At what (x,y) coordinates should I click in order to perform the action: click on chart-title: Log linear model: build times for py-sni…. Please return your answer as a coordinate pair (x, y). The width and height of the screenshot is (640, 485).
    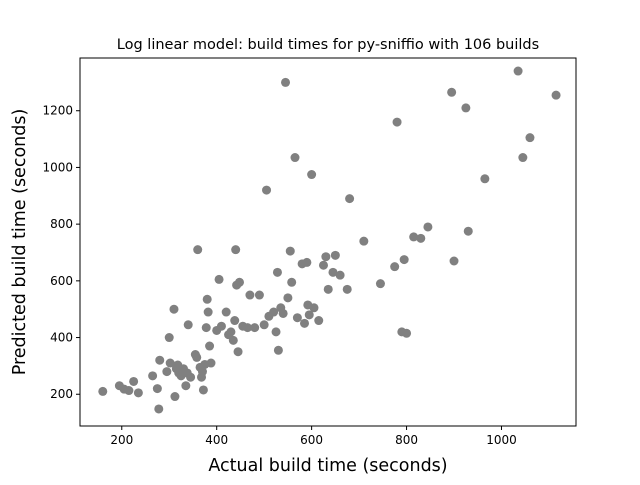
    Looking at the image, I should click on (328, 45).